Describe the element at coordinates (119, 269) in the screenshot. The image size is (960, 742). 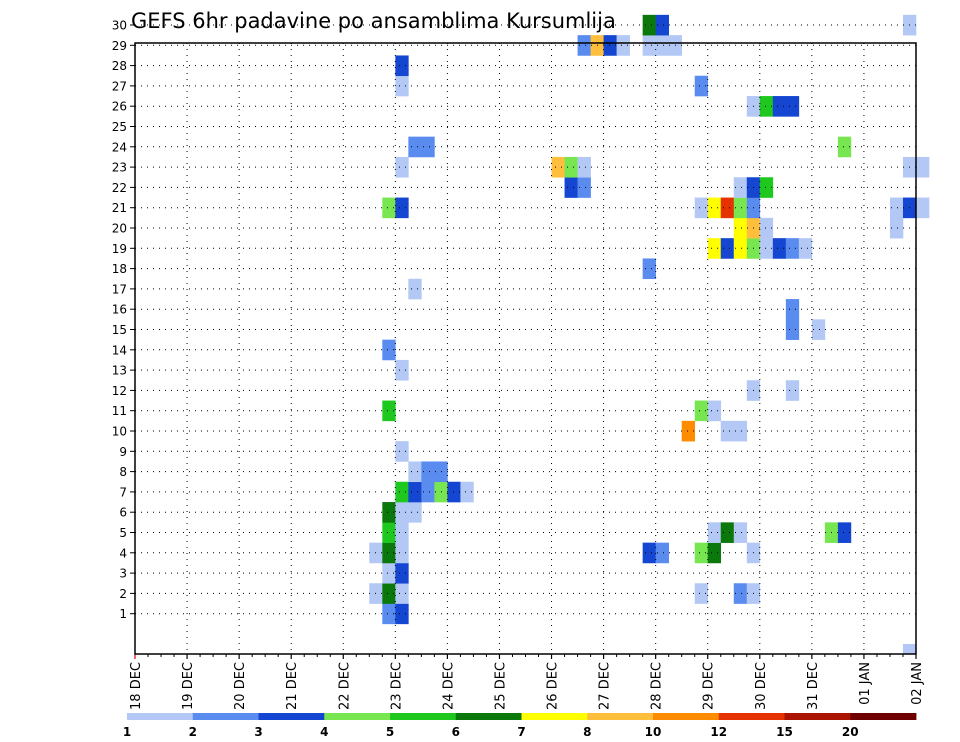
I see `y-tick-label: 18` at that location.